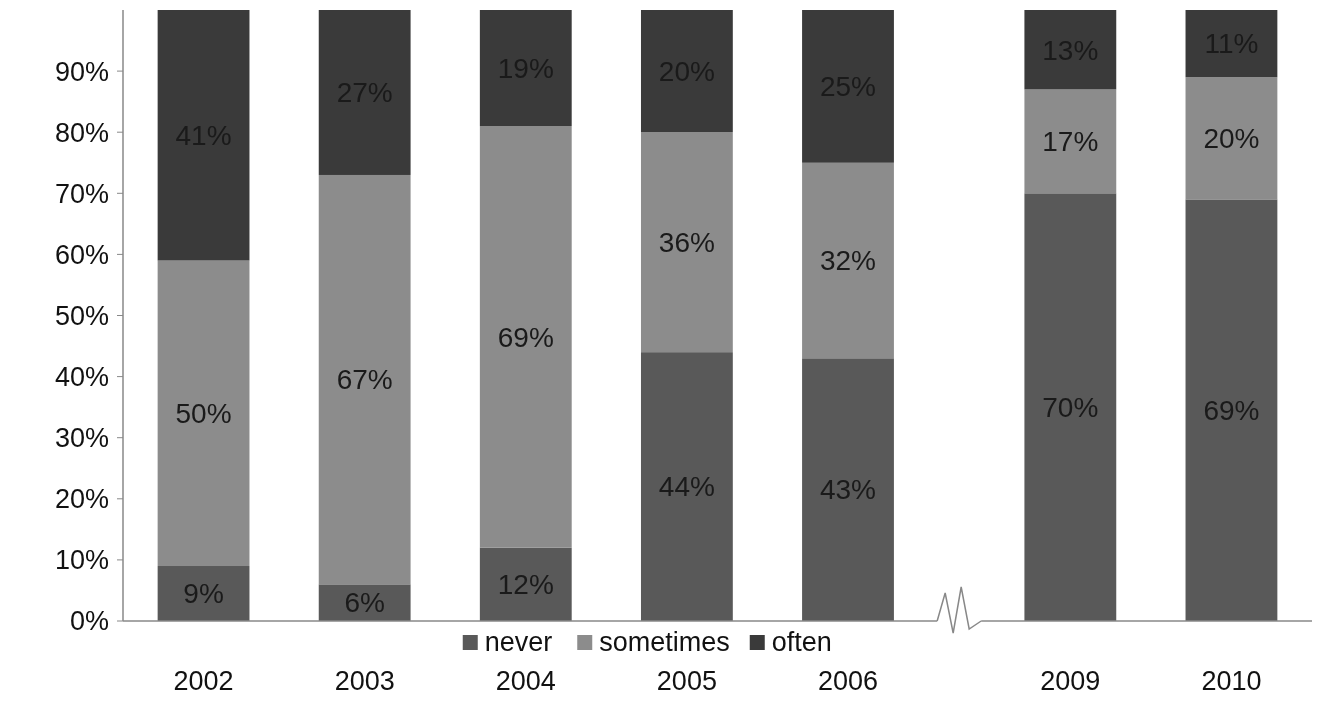 This screenshot has height=716, width=1321. I want to click on text: 17%, so click(1070, 142).